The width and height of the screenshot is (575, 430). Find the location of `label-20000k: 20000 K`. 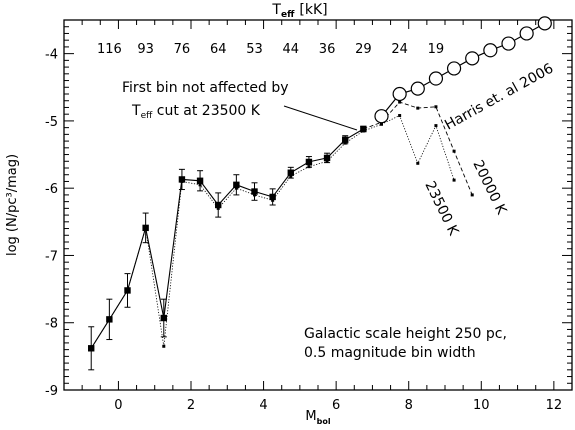

label-20000k: 20000 K is located at coordinates (489, 188).